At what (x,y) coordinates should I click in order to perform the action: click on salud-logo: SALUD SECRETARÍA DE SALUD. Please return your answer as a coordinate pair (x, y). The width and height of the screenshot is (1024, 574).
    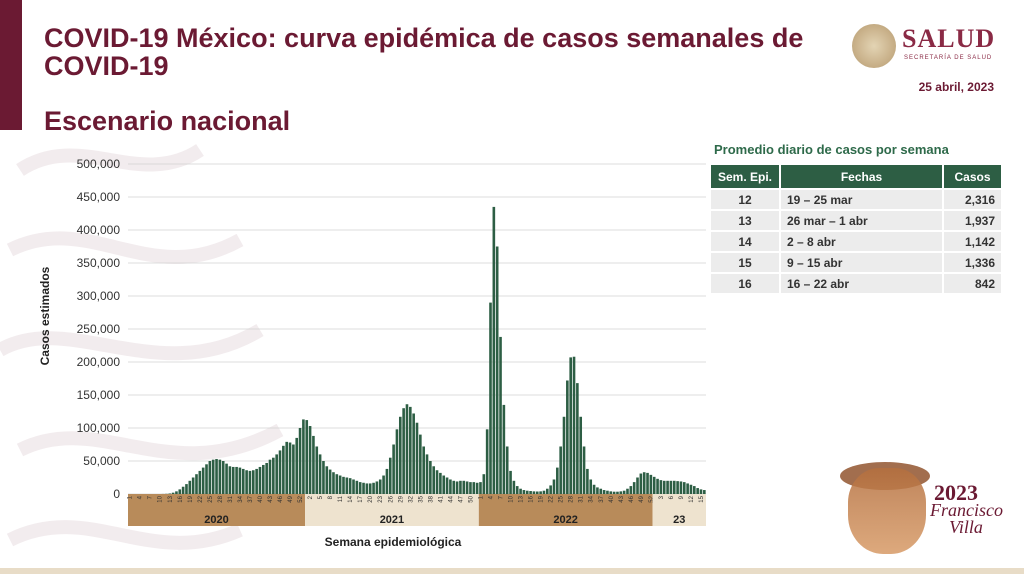
    Looking at the image, I should click on (927, 47).